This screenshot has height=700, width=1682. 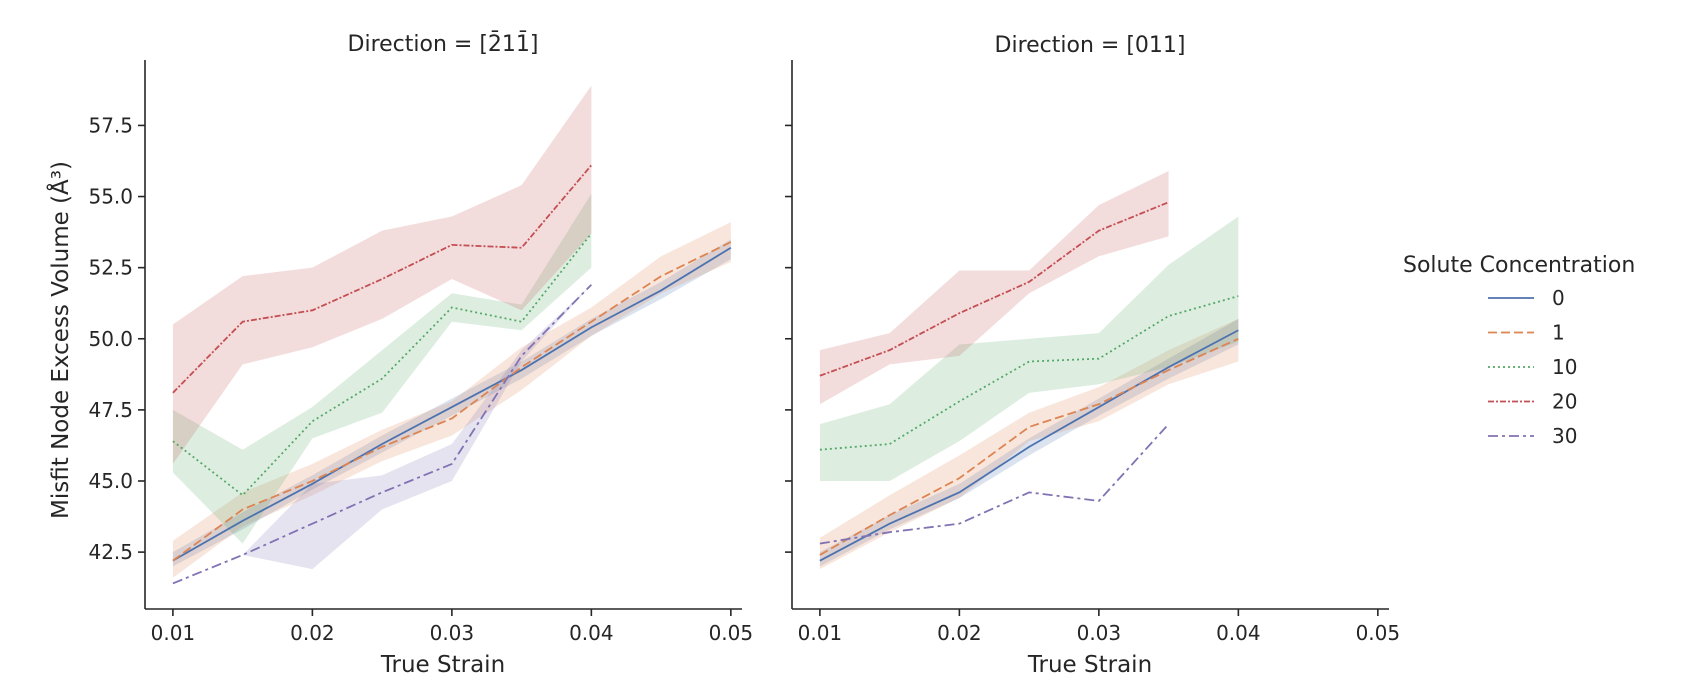 What do you see at coordinates (1564, 436) in the screenshot?
I see `legend-label-30: 30` at bounding box center [1564, 436].